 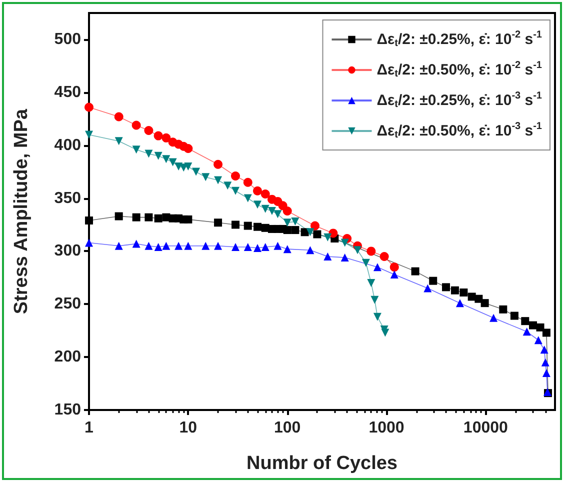 What do you see at coordinates (68, 39) in the screenshot?
I see `y-tick-label: 500` at bounding box center [68, 39].